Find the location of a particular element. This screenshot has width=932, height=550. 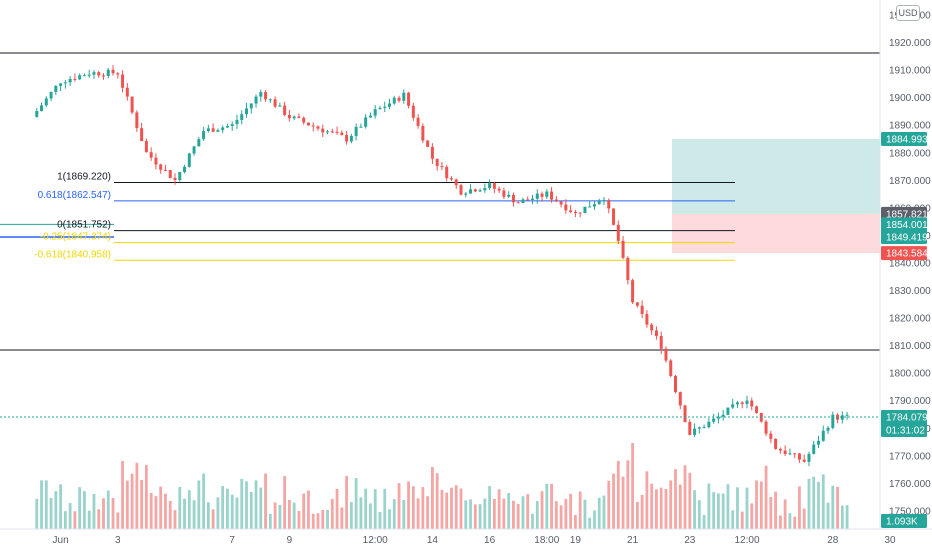

time-tick-label: 19 is located at coordinates (576, 540).